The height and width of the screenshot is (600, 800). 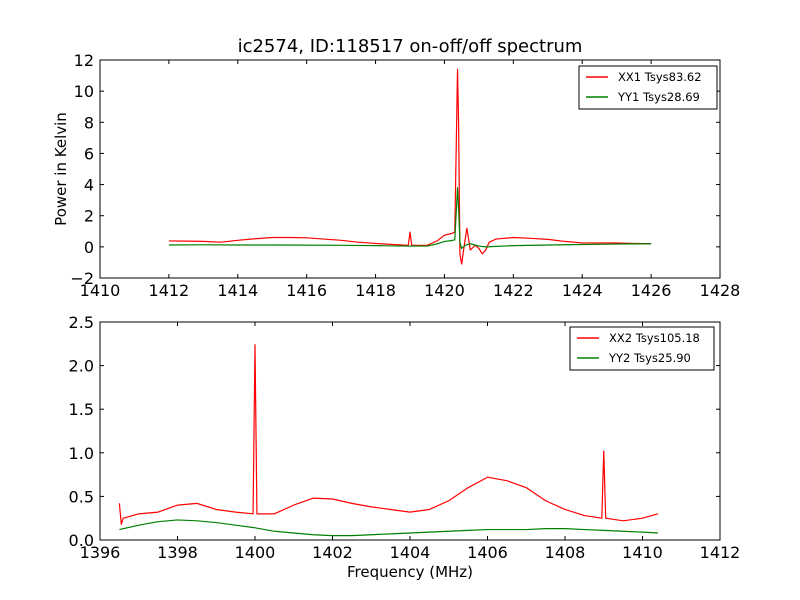 What do you see at coordinates (81, 366) in the screenshot?
I see `y-tick-label: 2.0` at bounding box center [81, 366].